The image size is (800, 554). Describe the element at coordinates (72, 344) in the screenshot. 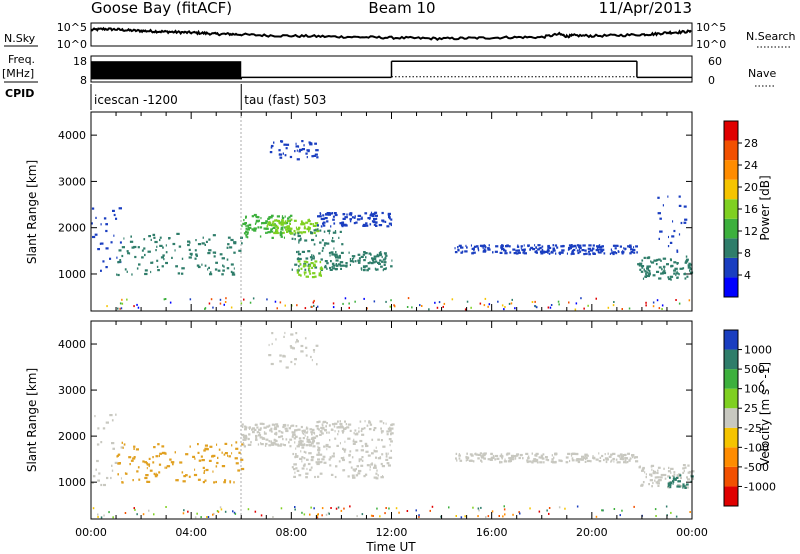

I see `velocity-ytick-label-3: 4000` at that location.